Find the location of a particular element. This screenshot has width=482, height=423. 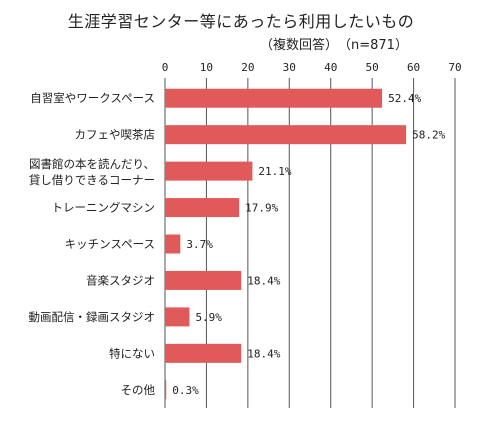

category-label: 自習室やワークスペース is located at coordinates (92, 98).